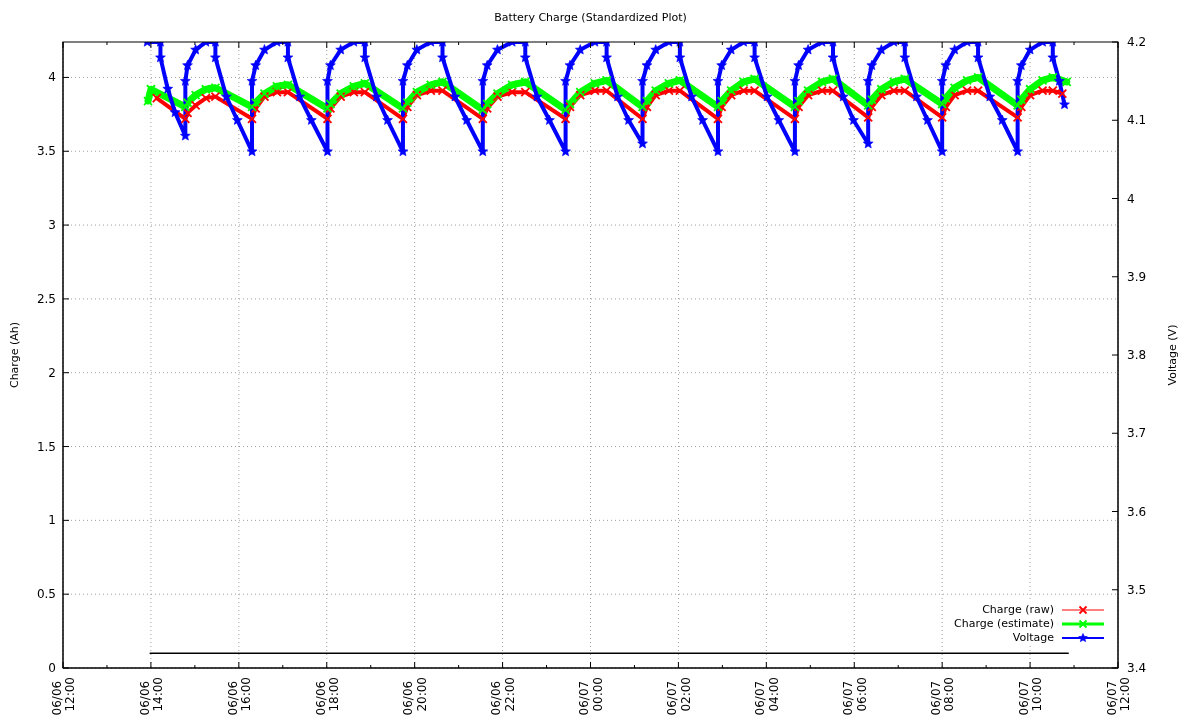 The image size is (1200, 720). I want to click on y-tick-label: 3.5, so click(46, 151).